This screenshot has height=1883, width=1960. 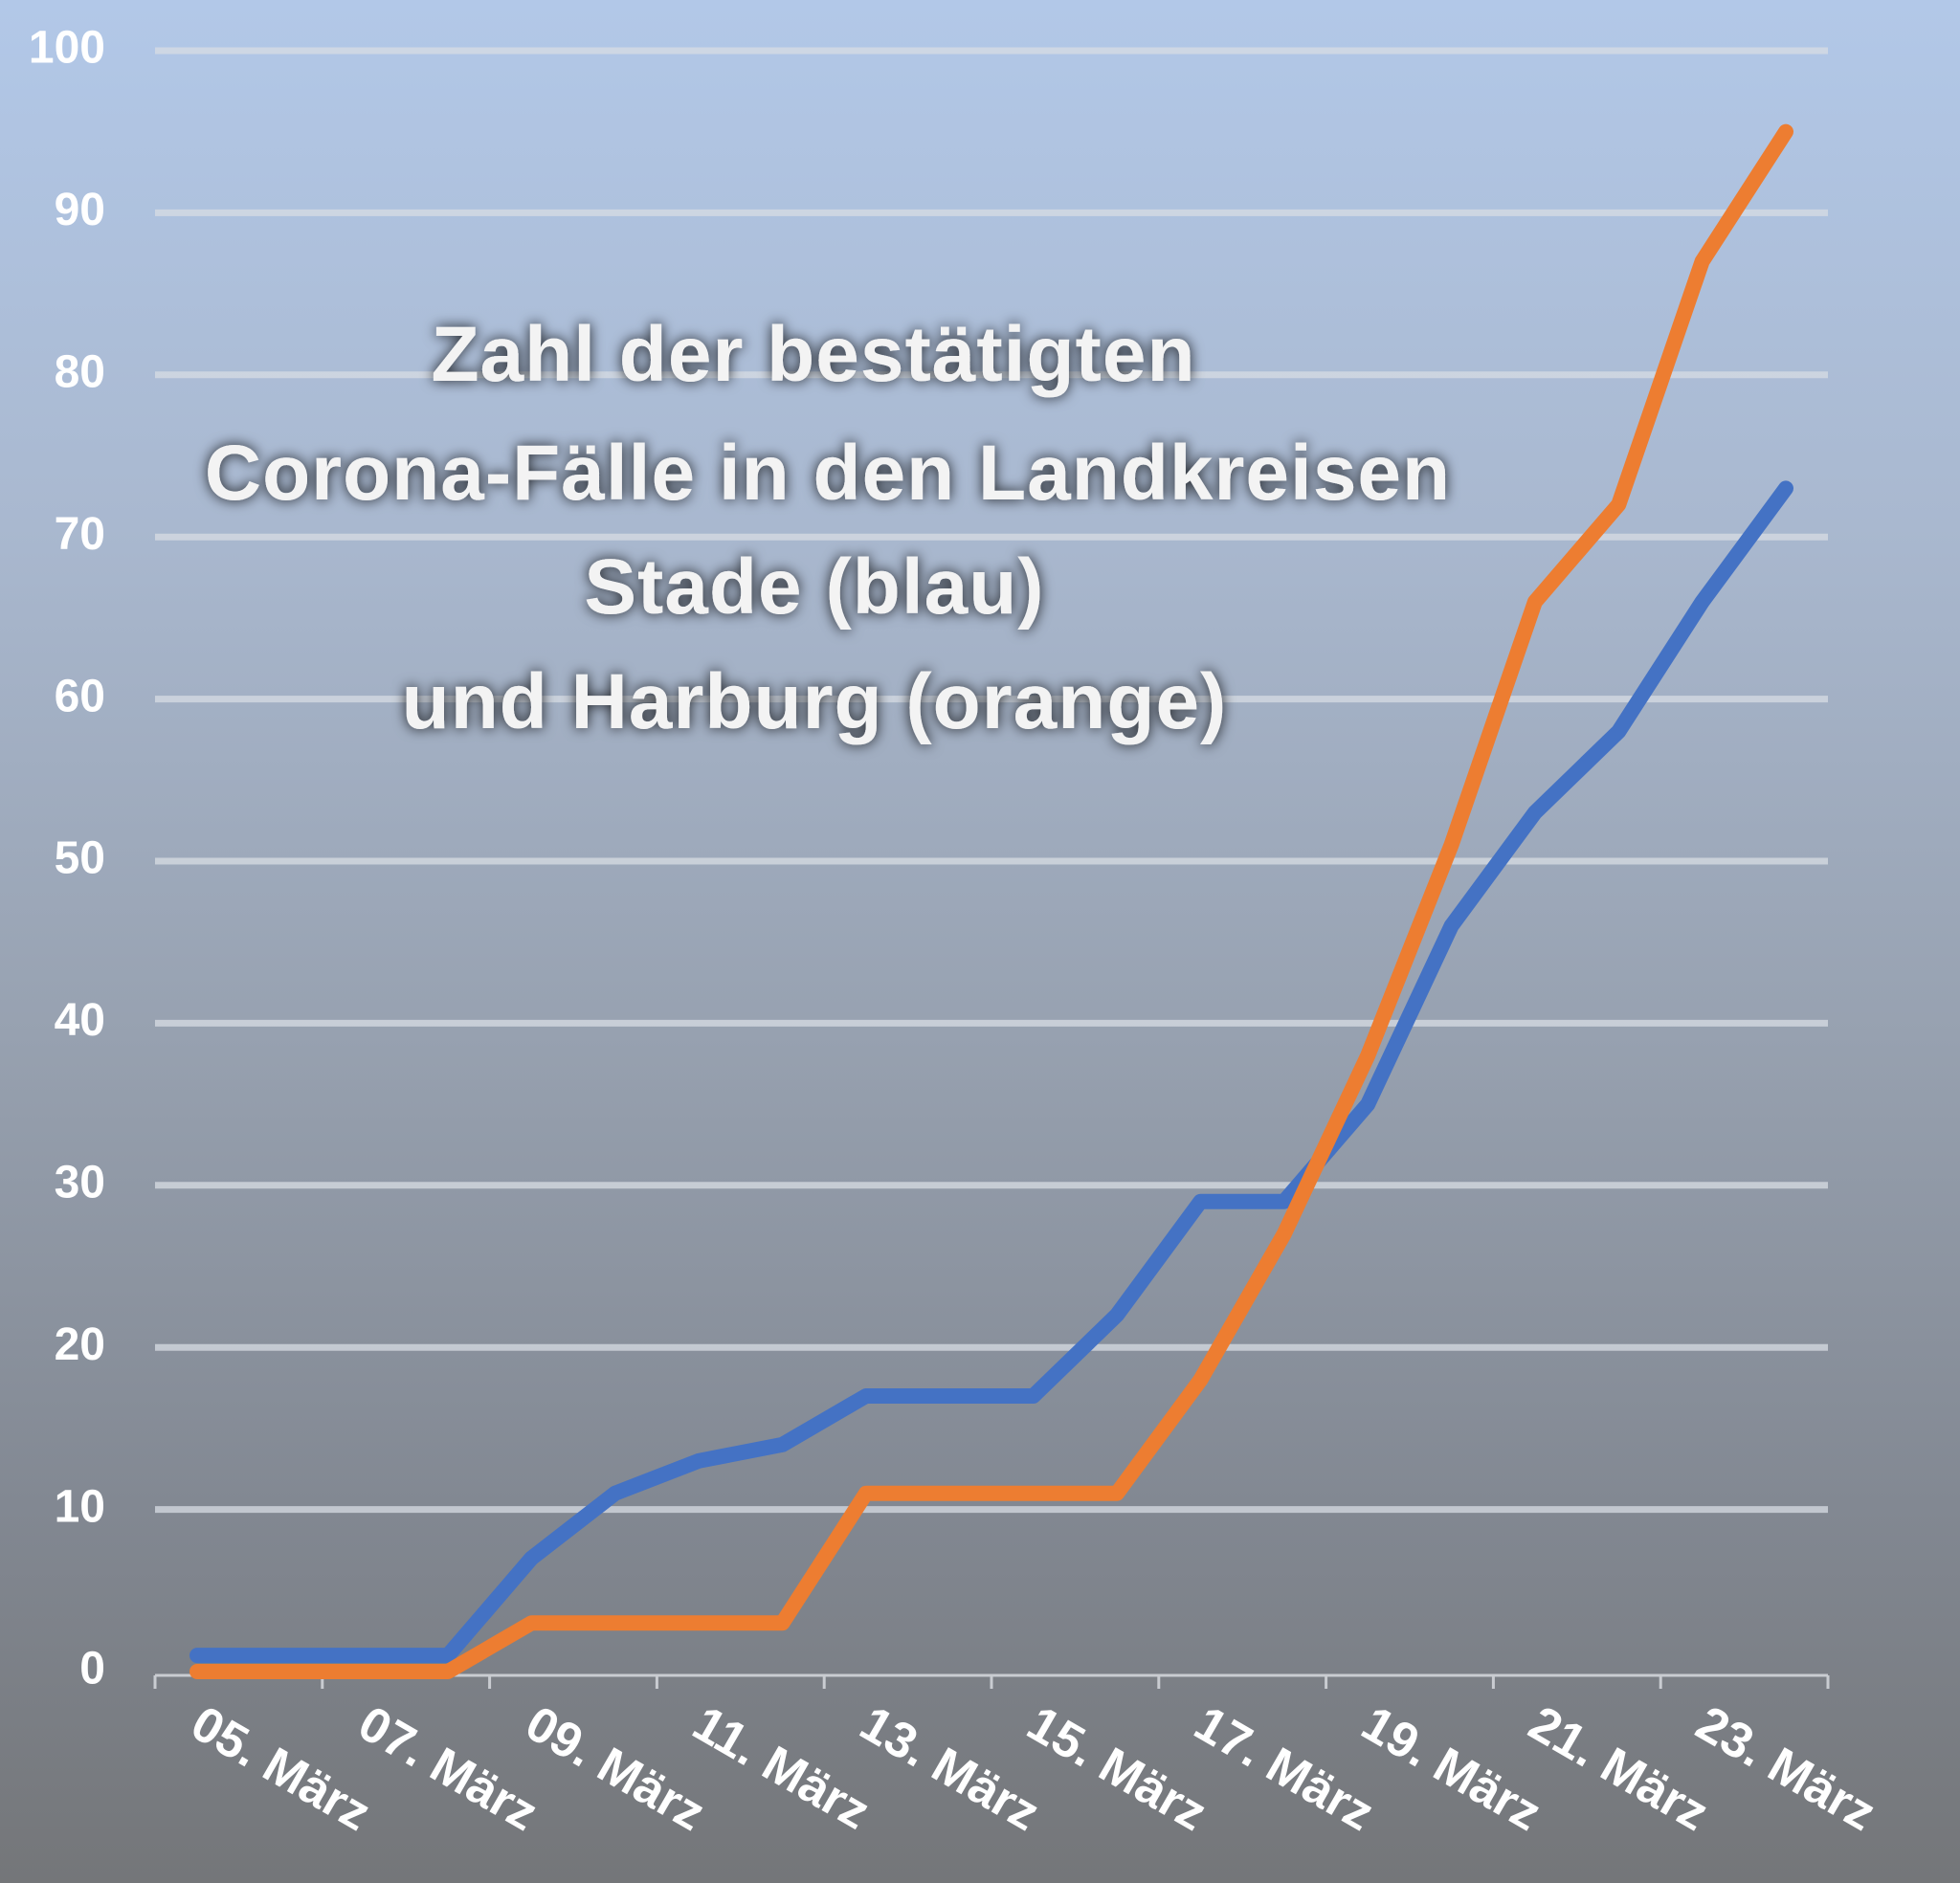 I want to click on y-tick-label: 50, so click(x=80, y=858).